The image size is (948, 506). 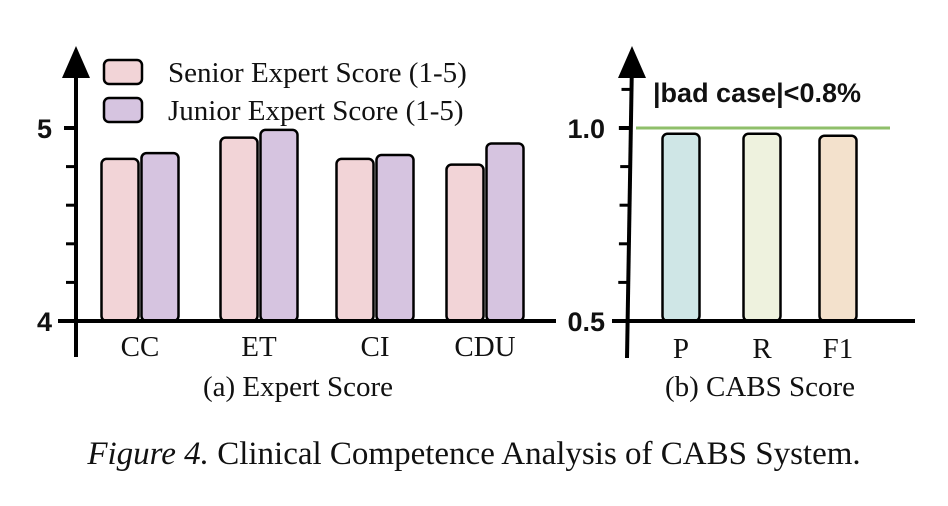 What do you see at coordinates (44, 129) in the screenshot?
I see `y-tick-label: 5` at bounding box center [44, 129].